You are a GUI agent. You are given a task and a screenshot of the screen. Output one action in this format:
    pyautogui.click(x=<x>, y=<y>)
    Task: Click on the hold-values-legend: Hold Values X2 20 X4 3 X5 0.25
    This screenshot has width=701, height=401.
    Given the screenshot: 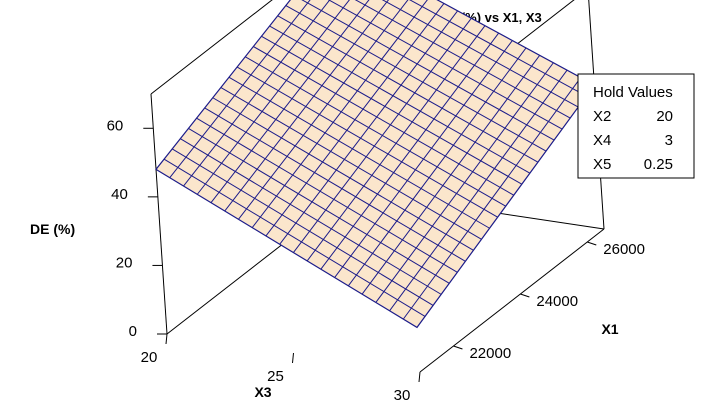 What is the action you would take?
    pyautogui.click(x=636, y=126)
    